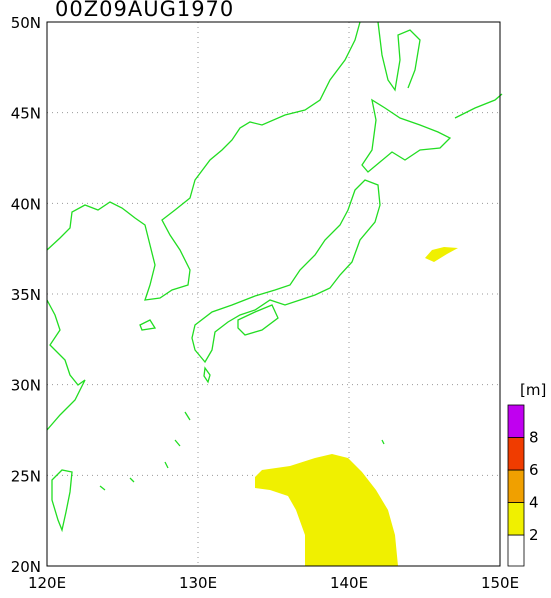  I want to click on map-title: 00Z09AUG1970, so click(144, 10).